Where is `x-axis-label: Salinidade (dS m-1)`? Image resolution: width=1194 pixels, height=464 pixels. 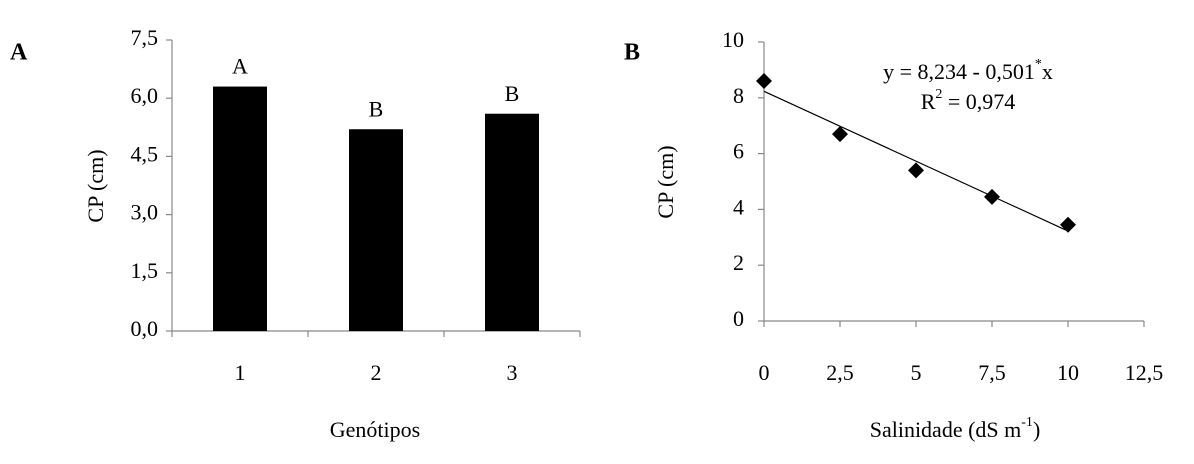
x-axis-label: Salinidade (dS m-1) is located at coordinates (955, 428).